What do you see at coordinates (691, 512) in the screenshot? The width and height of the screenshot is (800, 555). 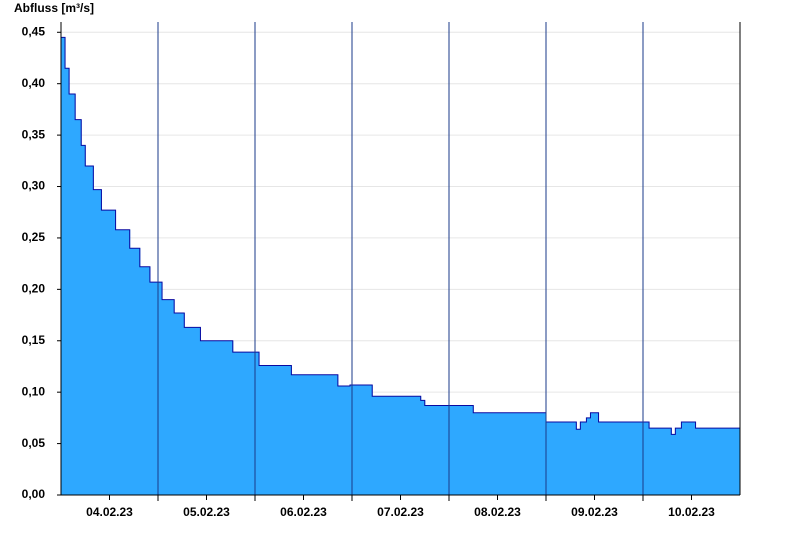 I see `x-tick-label: 10.02.23` at bounding box center [691, 512].